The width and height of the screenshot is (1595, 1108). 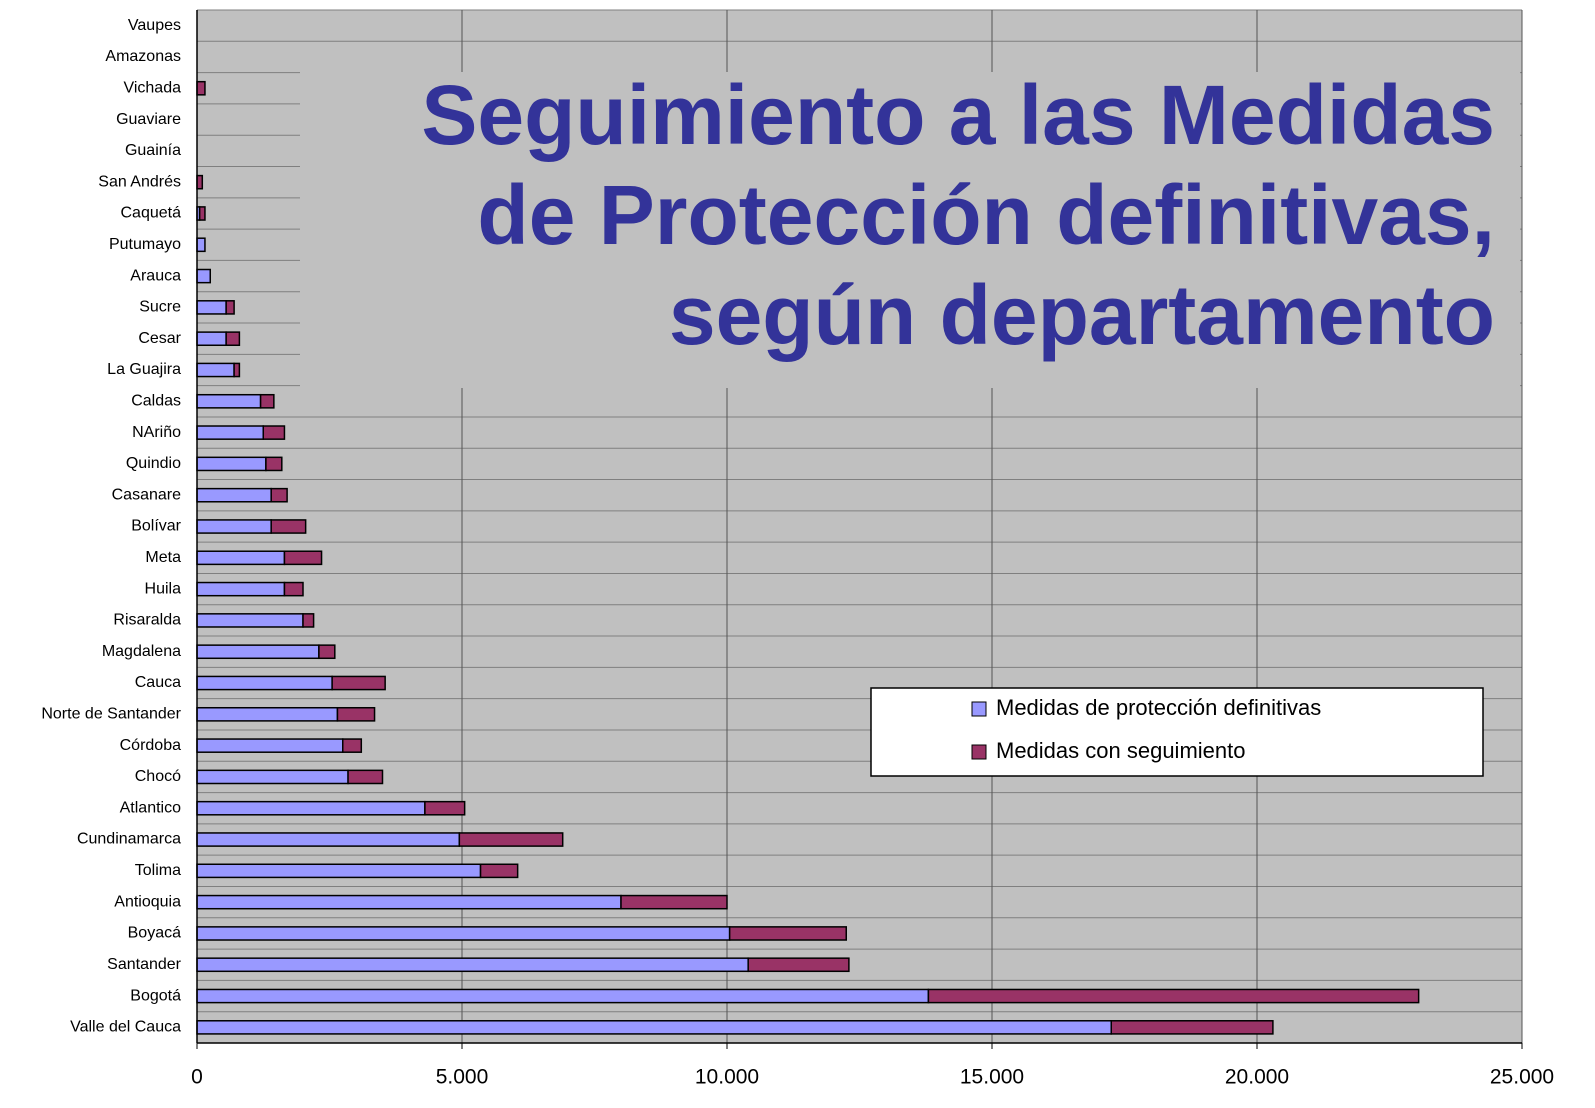 What do you see at coordinates (144, 369) in the screenshot?
I see `y-tick-label: La Guajira` at bounding box center [144, 369].